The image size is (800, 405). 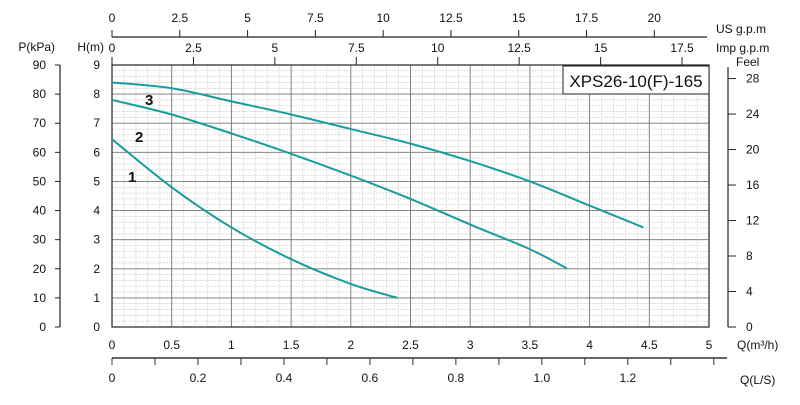 What do you see at coordinates (757, 380) in the screenshot?
I see `lps-axis-label: Q(L/S)` at bounding box center [757, 380].